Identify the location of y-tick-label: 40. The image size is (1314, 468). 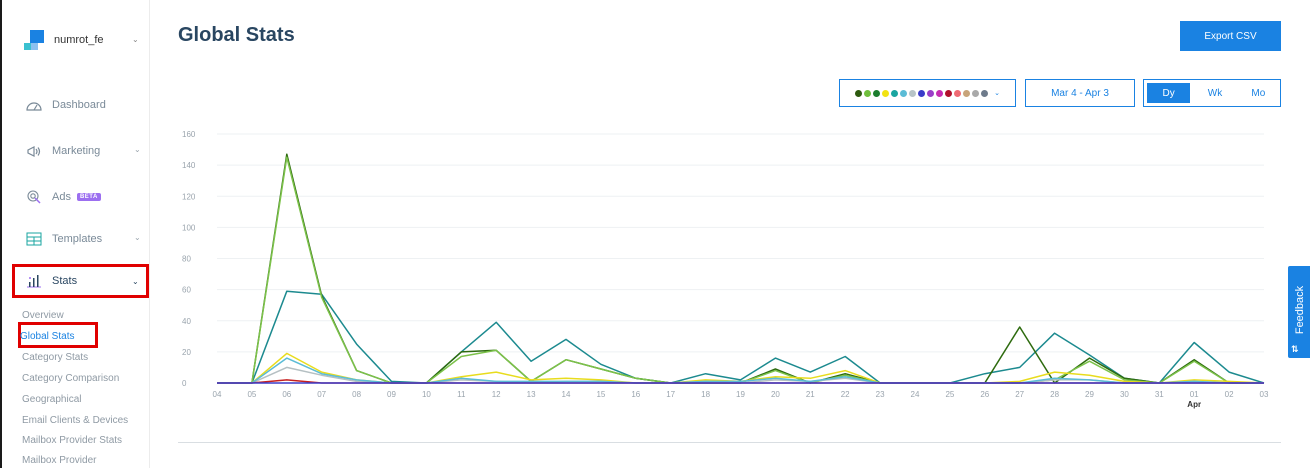
(186, 321).